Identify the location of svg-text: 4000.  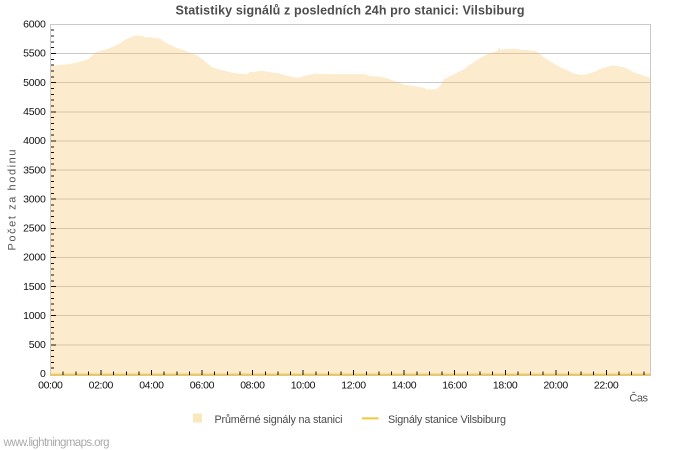
(34, 141).